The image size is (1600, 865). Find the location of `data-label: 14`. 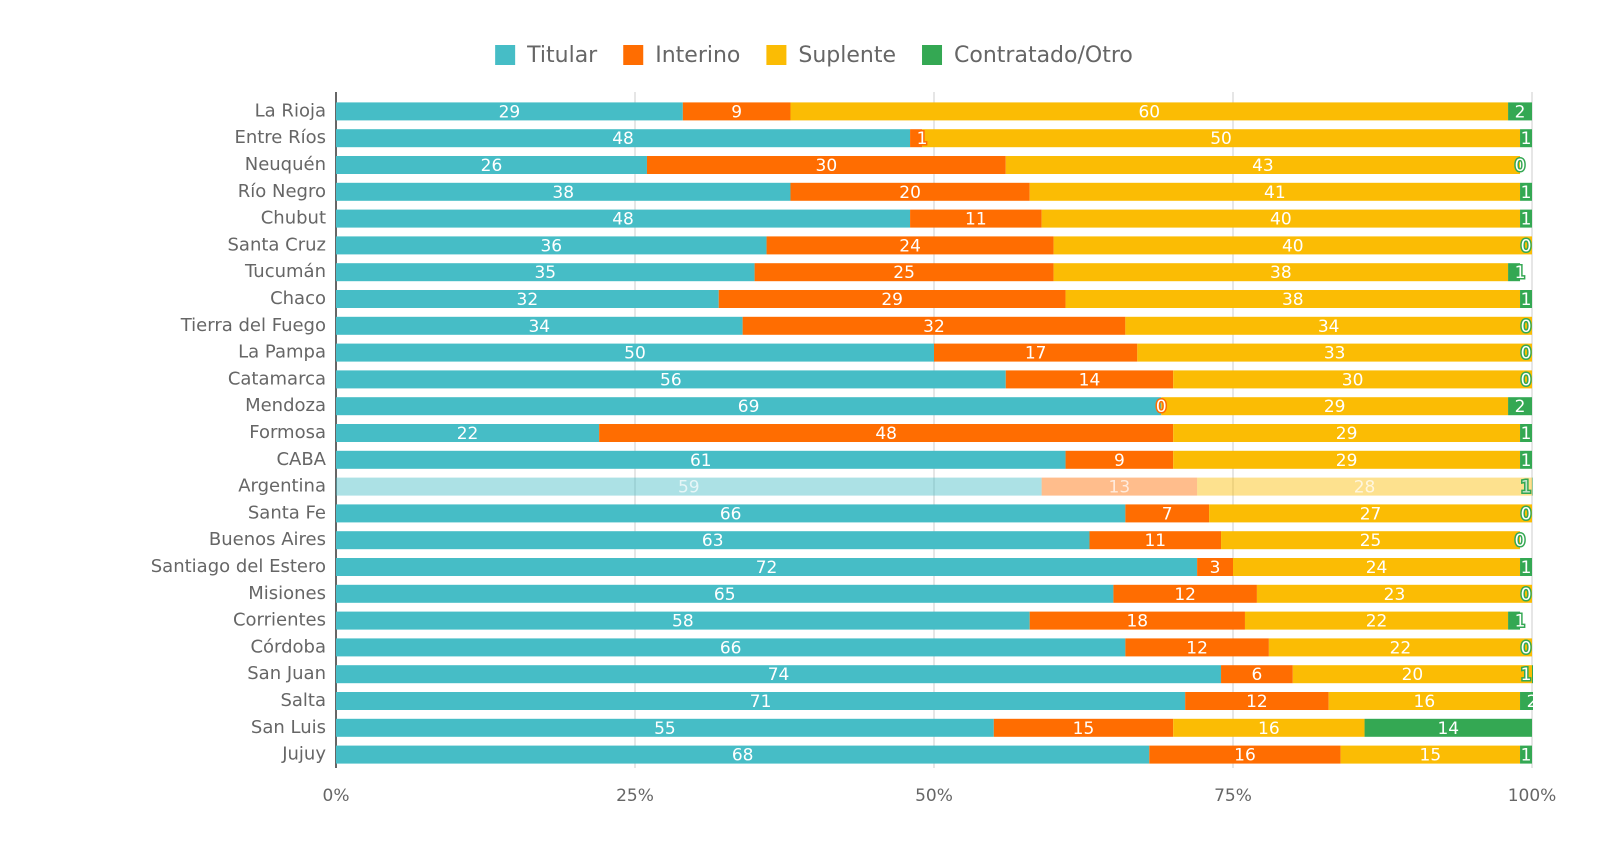

data-label: 14 is located at coordinates (1448, 729).